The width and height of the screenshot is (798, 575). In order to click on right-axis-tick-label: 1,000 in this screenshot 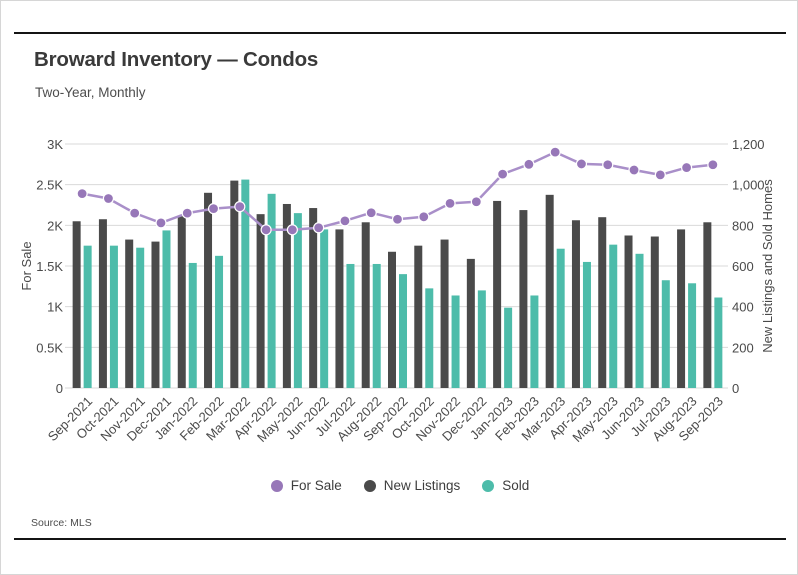, I will do `click(748, 185)`.